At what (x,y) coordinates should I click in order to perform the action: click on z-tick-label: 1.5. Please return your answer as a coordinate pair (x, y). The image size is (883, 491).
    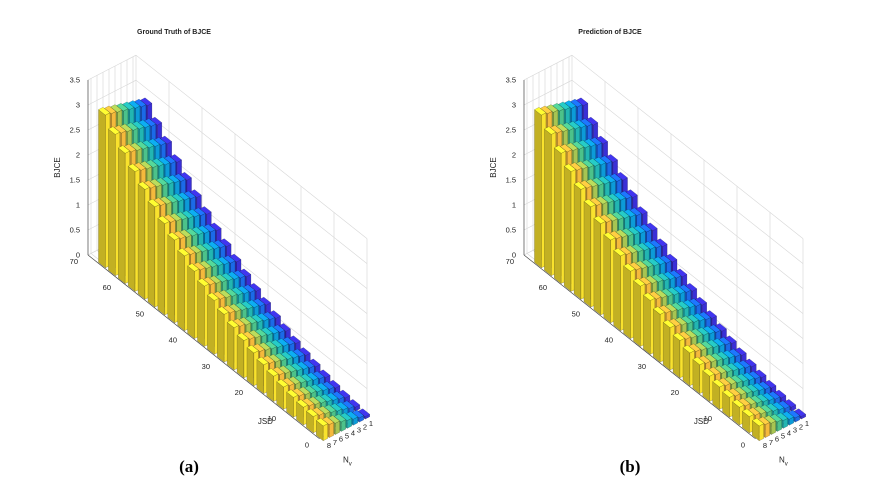
    Looking at the image, I should click on (75, 180).